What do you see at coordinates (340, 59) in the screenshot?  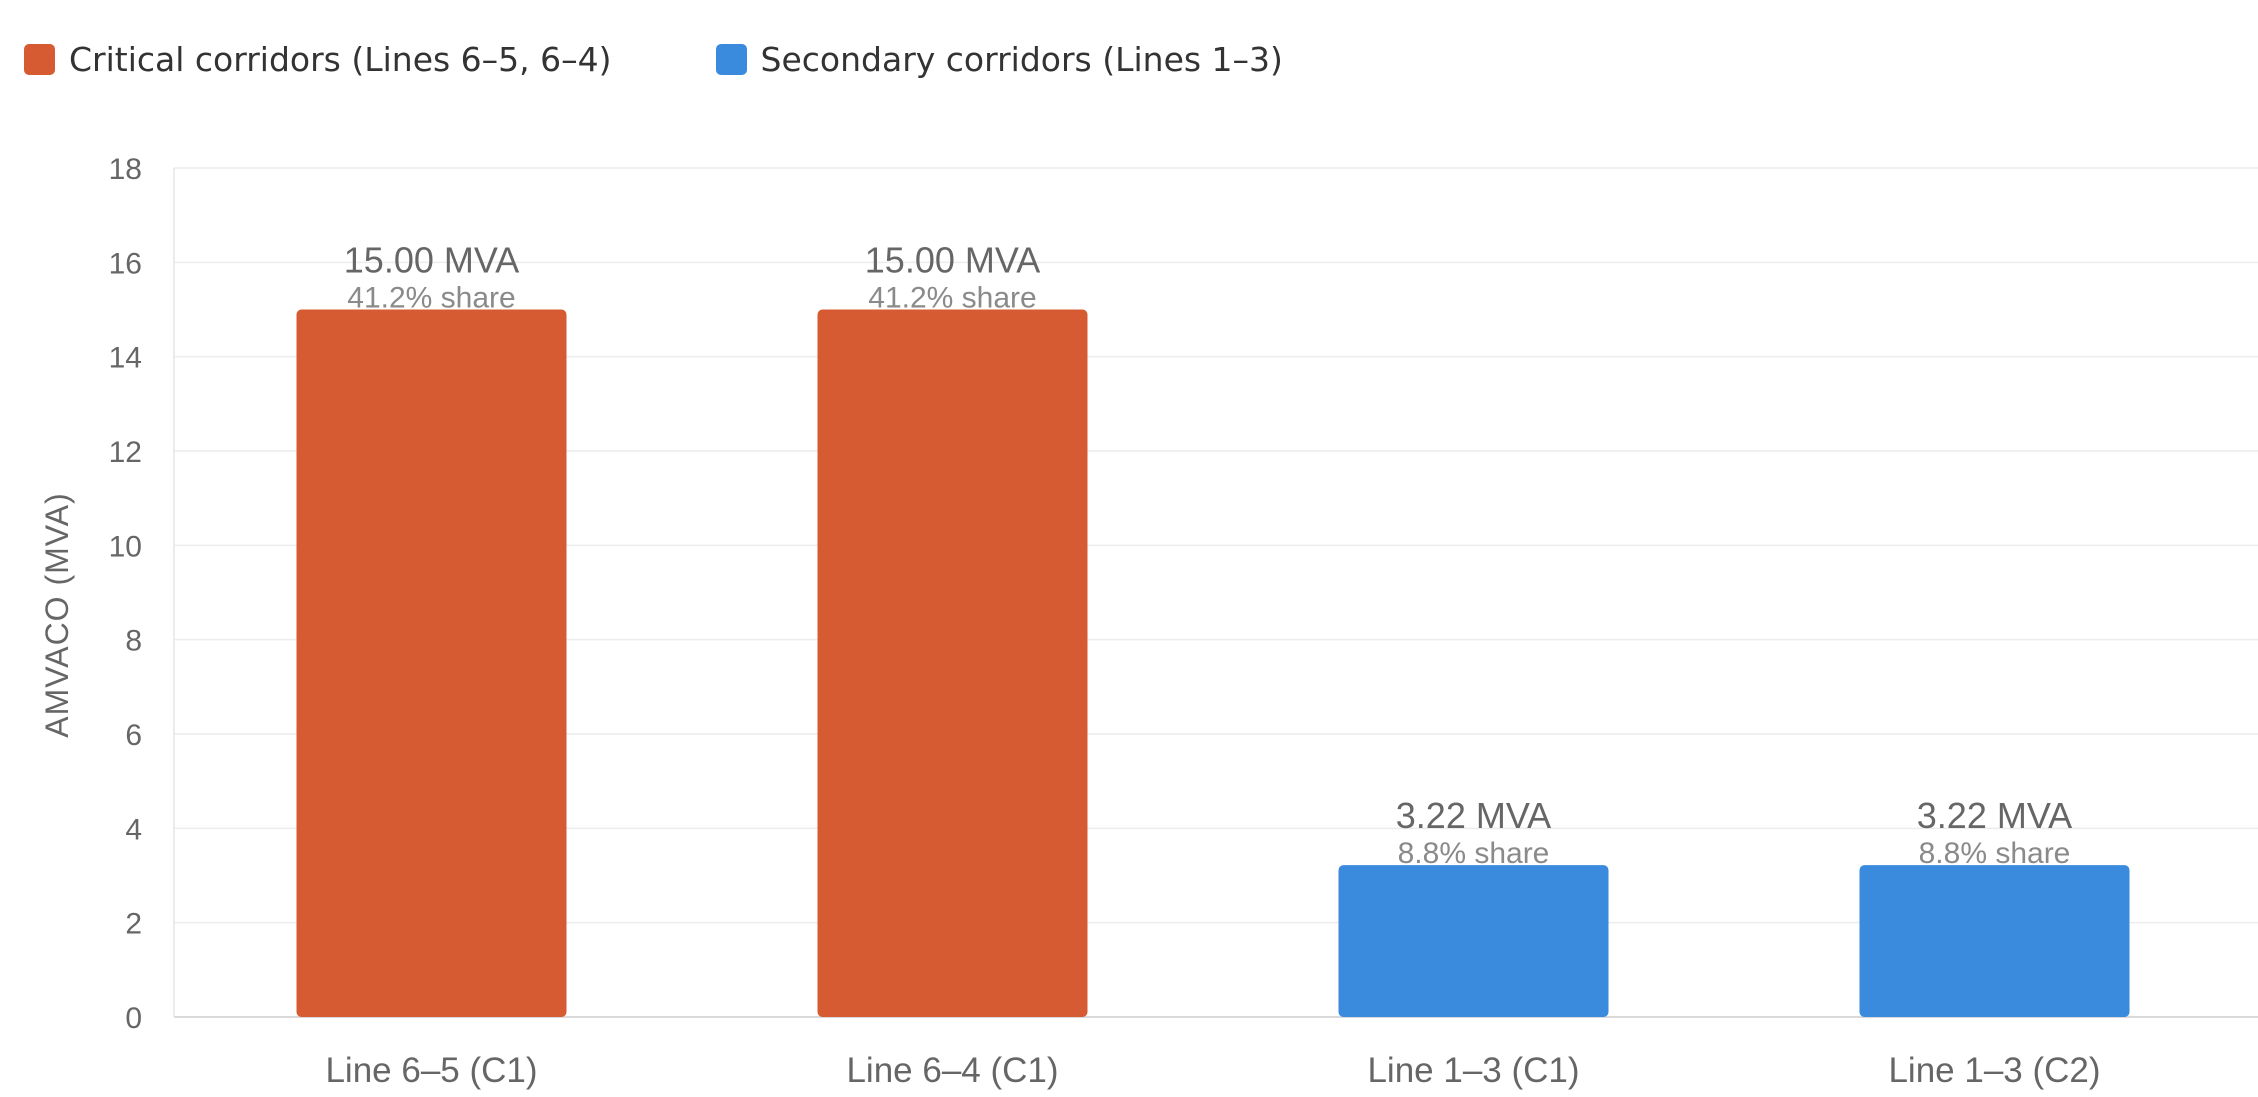 I see `legend-label-critical: Critical corridors (Lines 6–5, 6–4)` at bounding box center [340, 59].